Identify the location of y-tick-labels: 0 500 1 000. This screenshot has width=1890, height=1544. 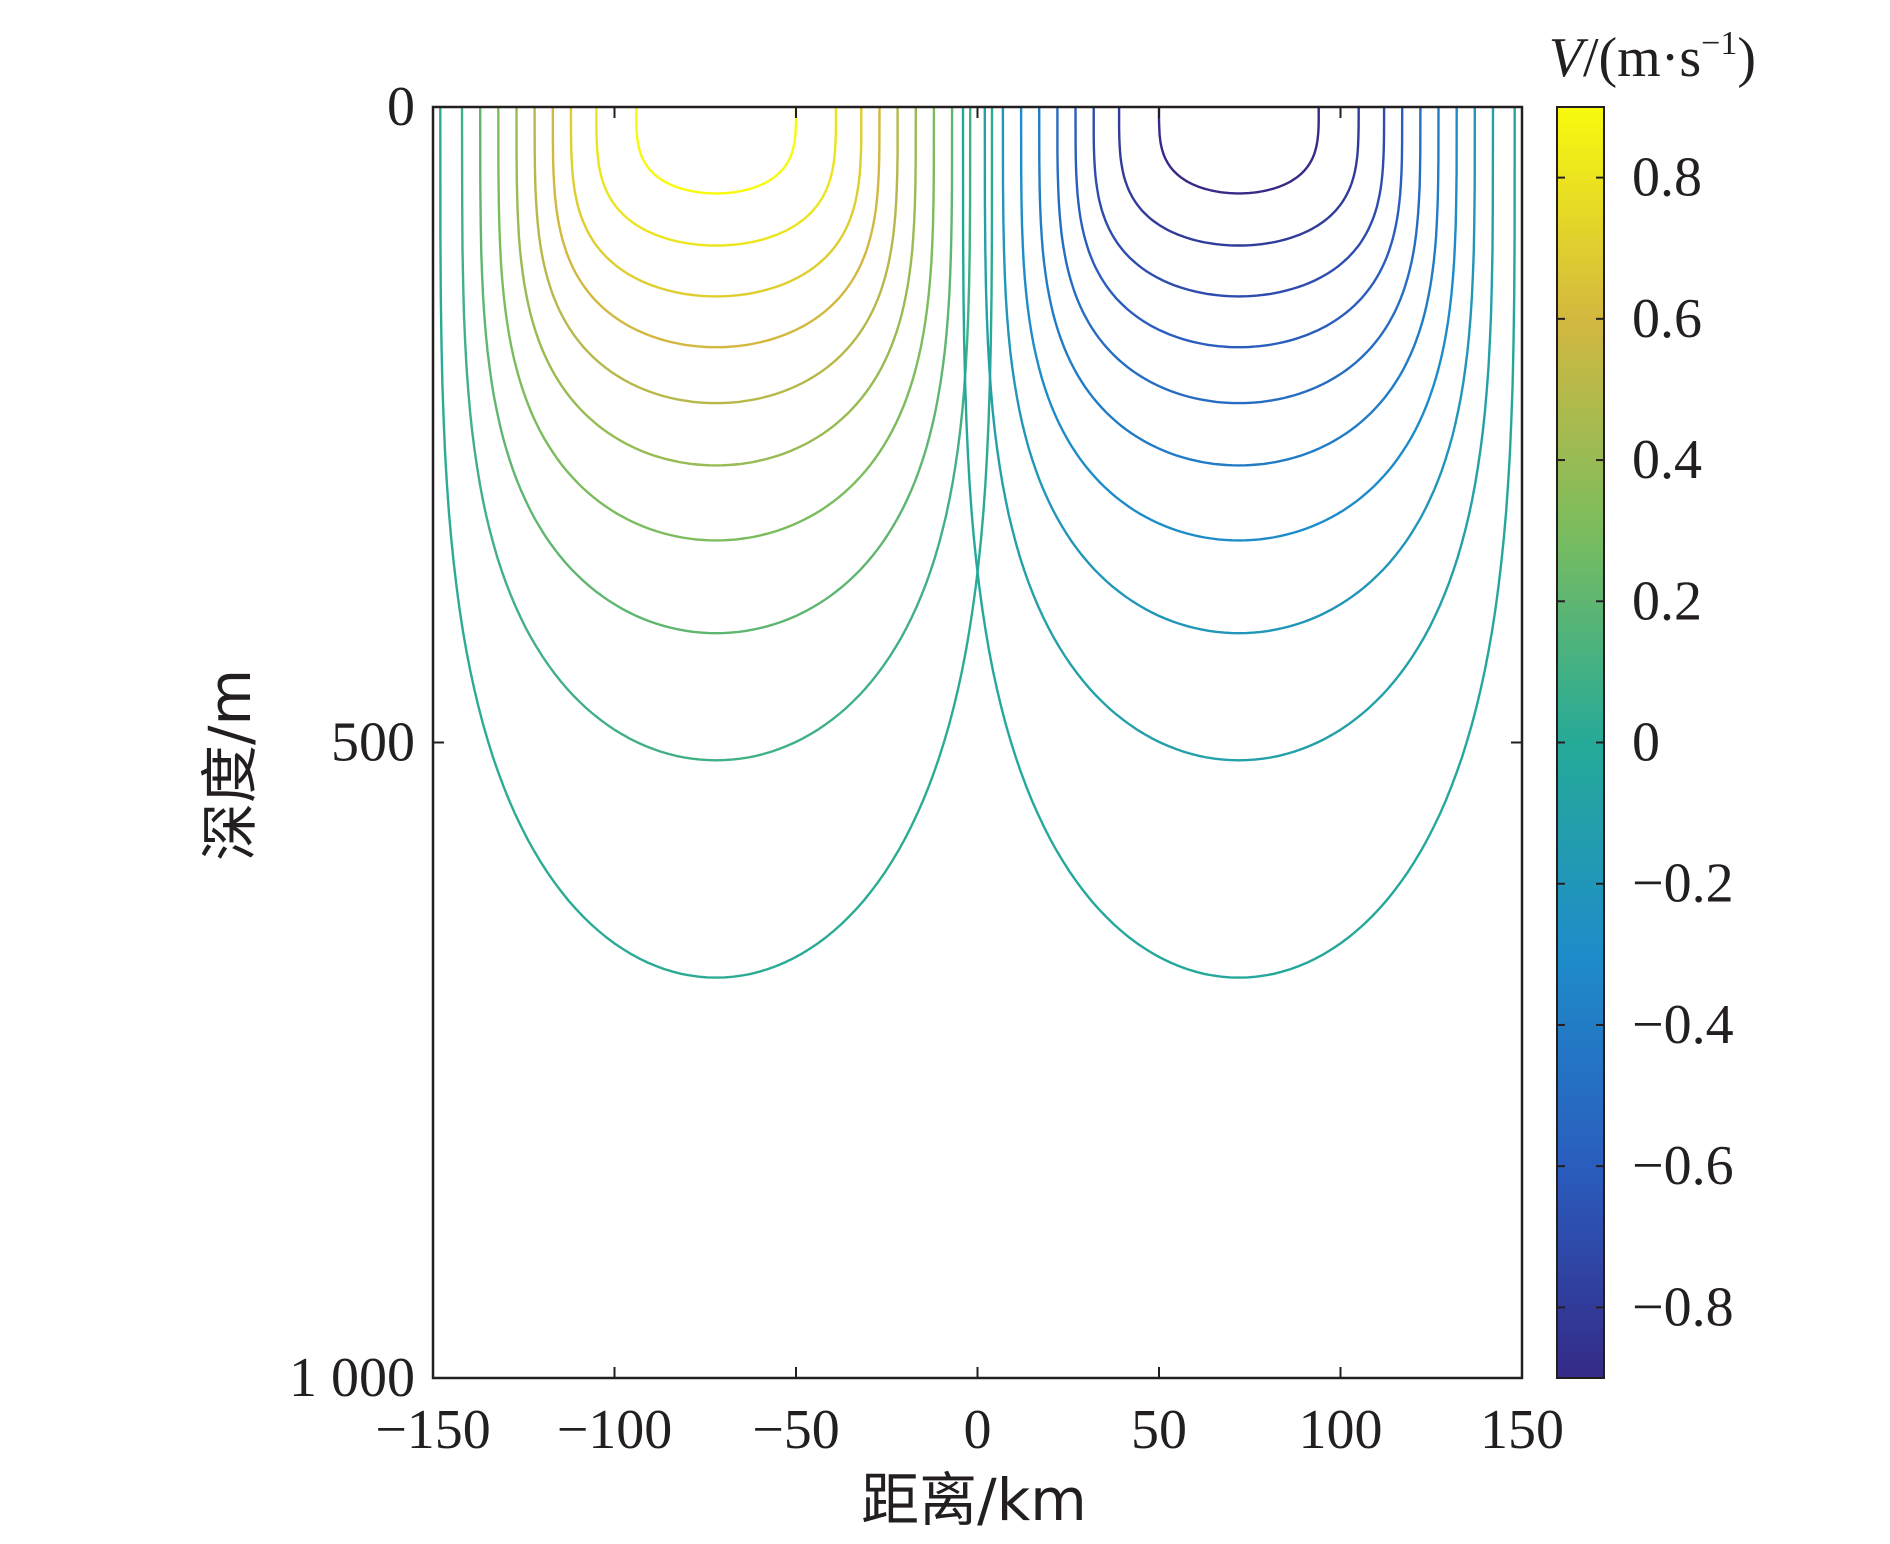
(352, 742).